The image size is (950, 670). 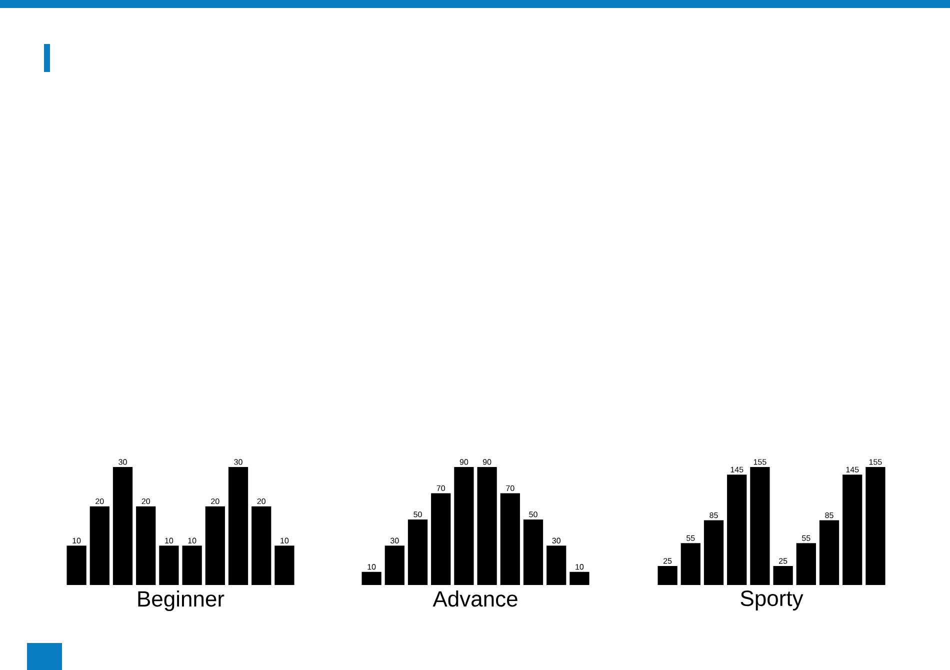 I want to click on x-axis-title: Advance, so click(x=475, y=598).